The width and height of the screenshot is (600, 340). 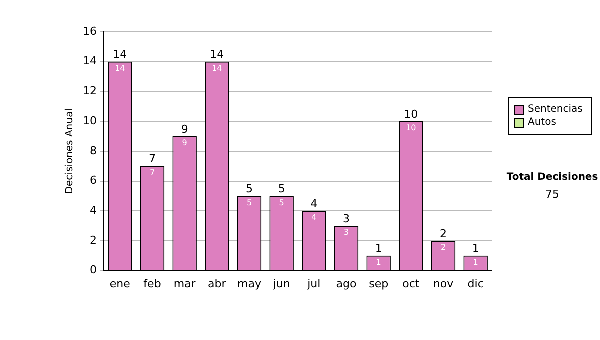 I want to click on total-label: 9, so click(x=184, y=129).